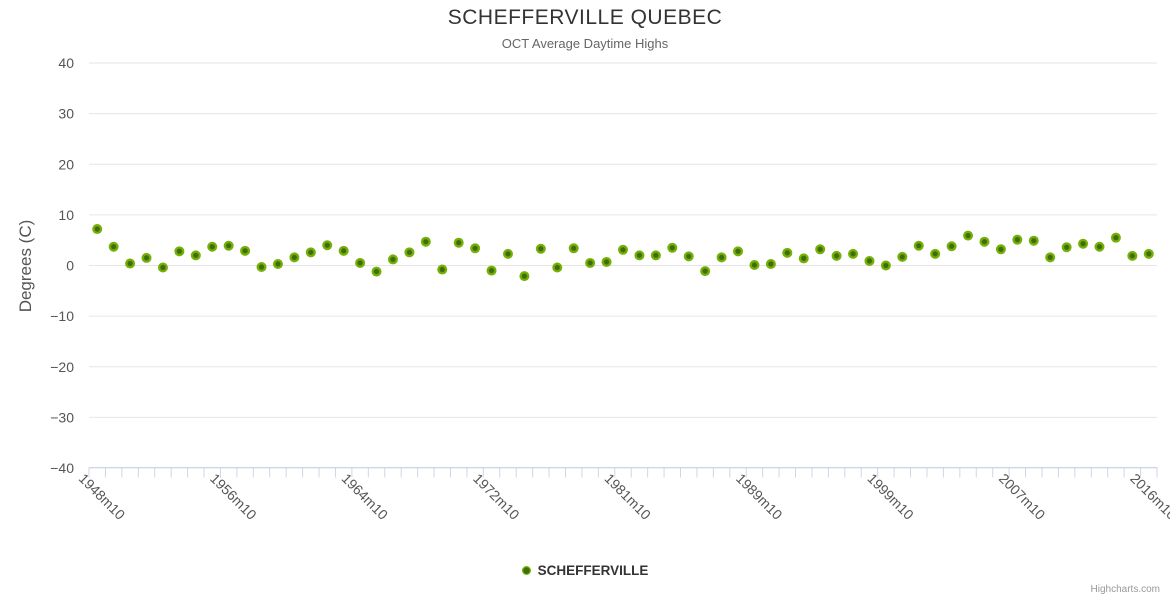  Describe the element at coordinates (526, 570) in the screenshot. I see `legend-marker-icon` at that location.